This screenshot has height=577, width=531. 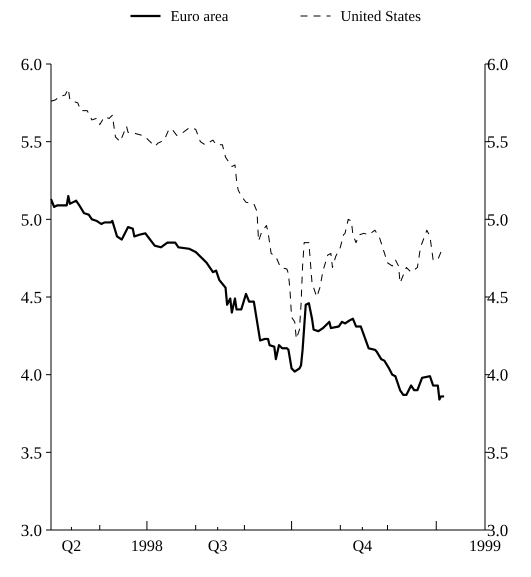 I want to click on y-tick-label: 4.0, so click(x=31, y=375).